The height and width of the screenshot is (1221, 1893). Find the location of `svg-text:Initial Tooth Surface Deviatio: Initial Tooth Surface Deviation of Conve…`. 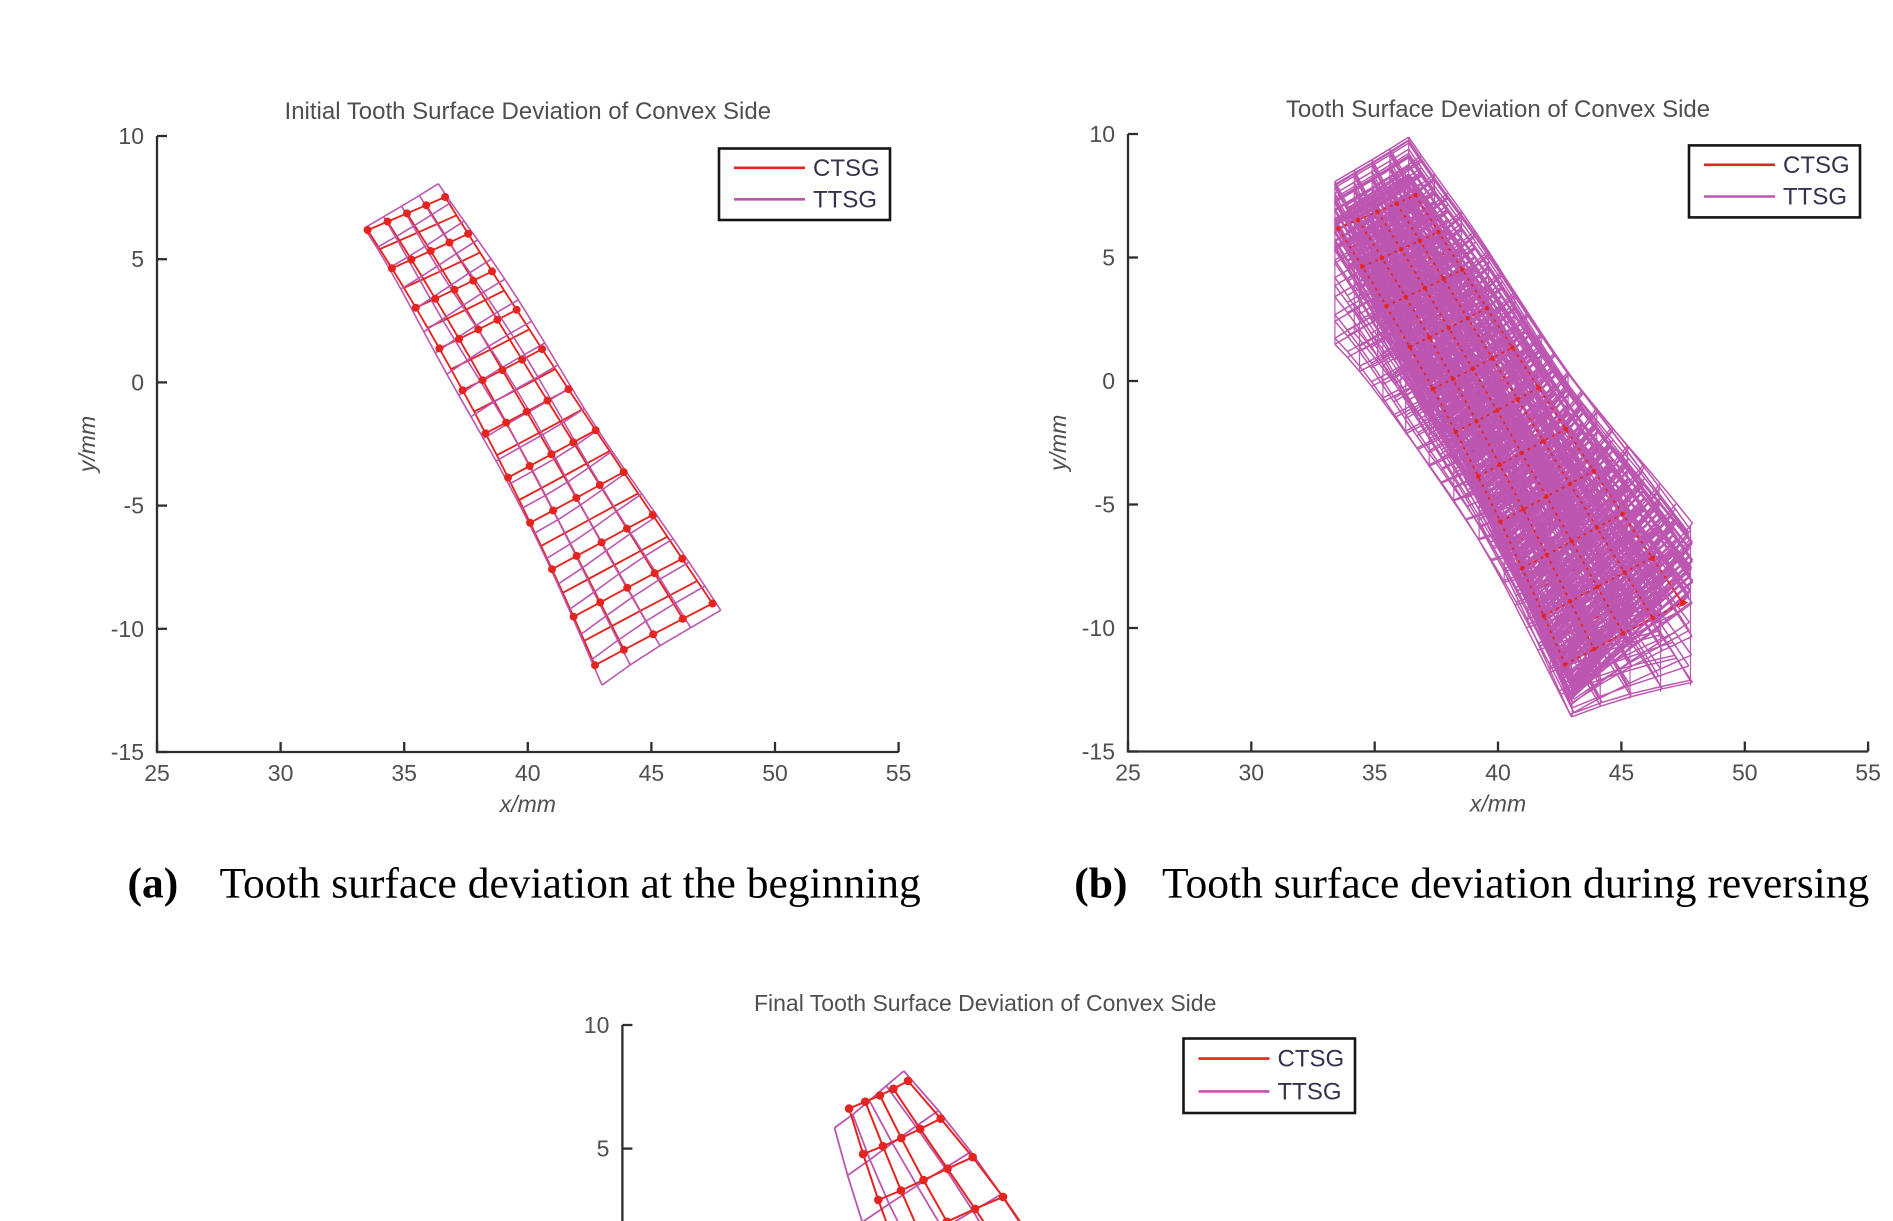

svg-text:Initial Tooth Surface Deviatio: Initial Tooth Surface Deviation of Conve… is located at coordinates (528, 111).